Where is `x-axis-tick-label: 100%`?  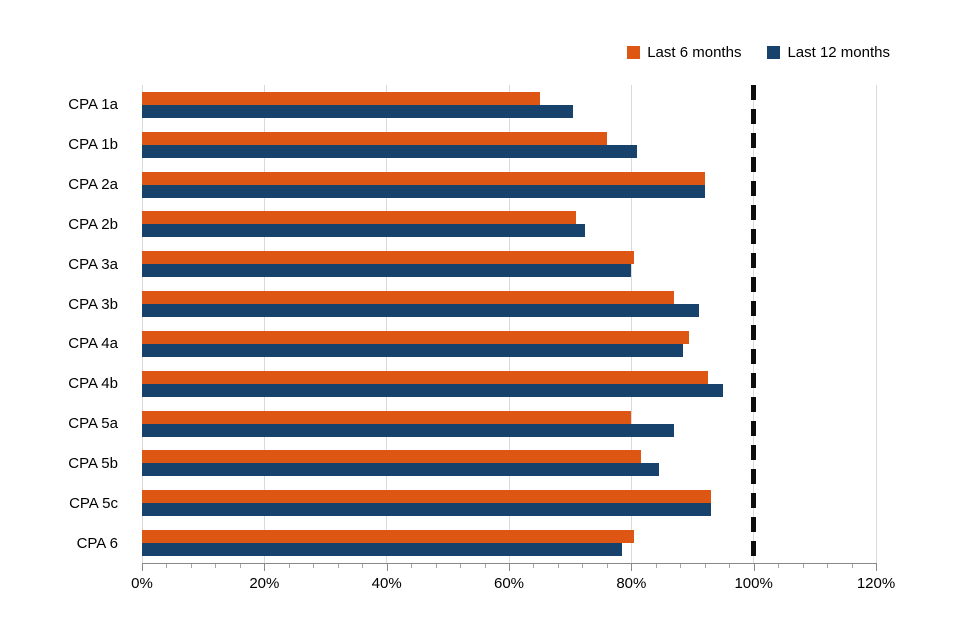 x-axis-tick-label: 100% is located at coordinates (753, 583).